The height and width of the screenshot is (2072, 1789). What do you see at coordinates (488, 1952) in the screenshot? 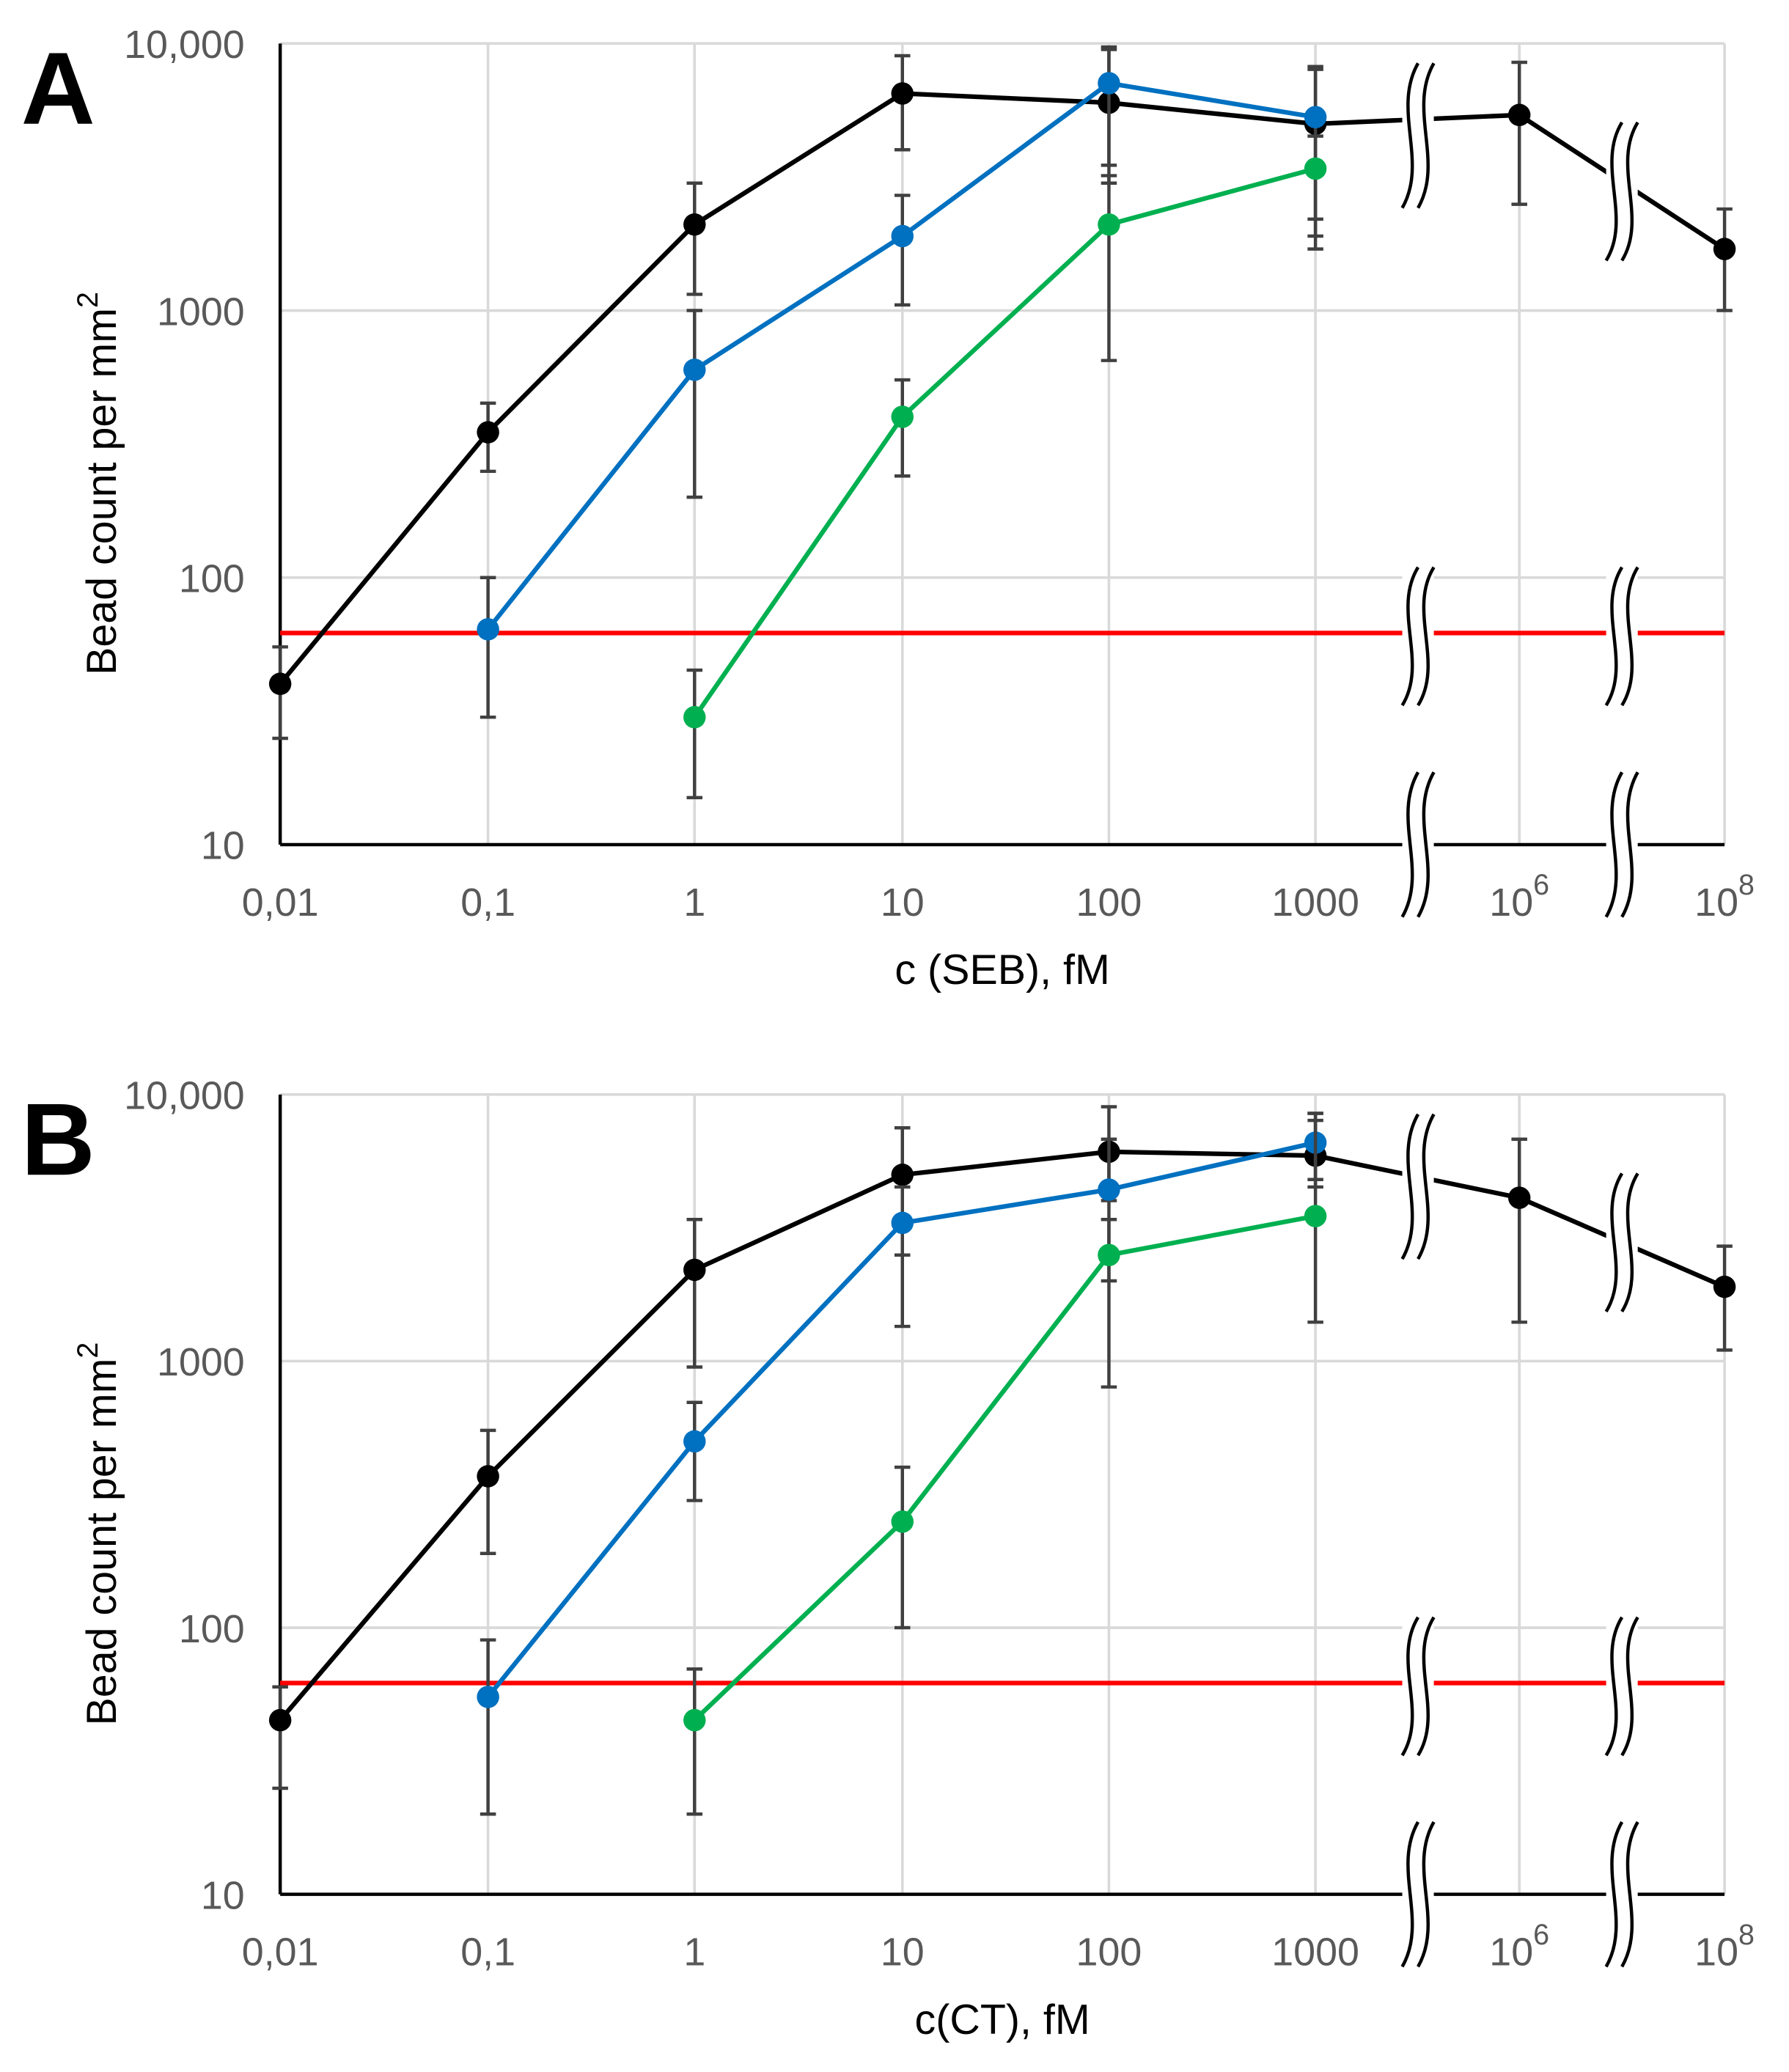
I see `x-tick-label: 0,1` at bounding box center [488, 1952].